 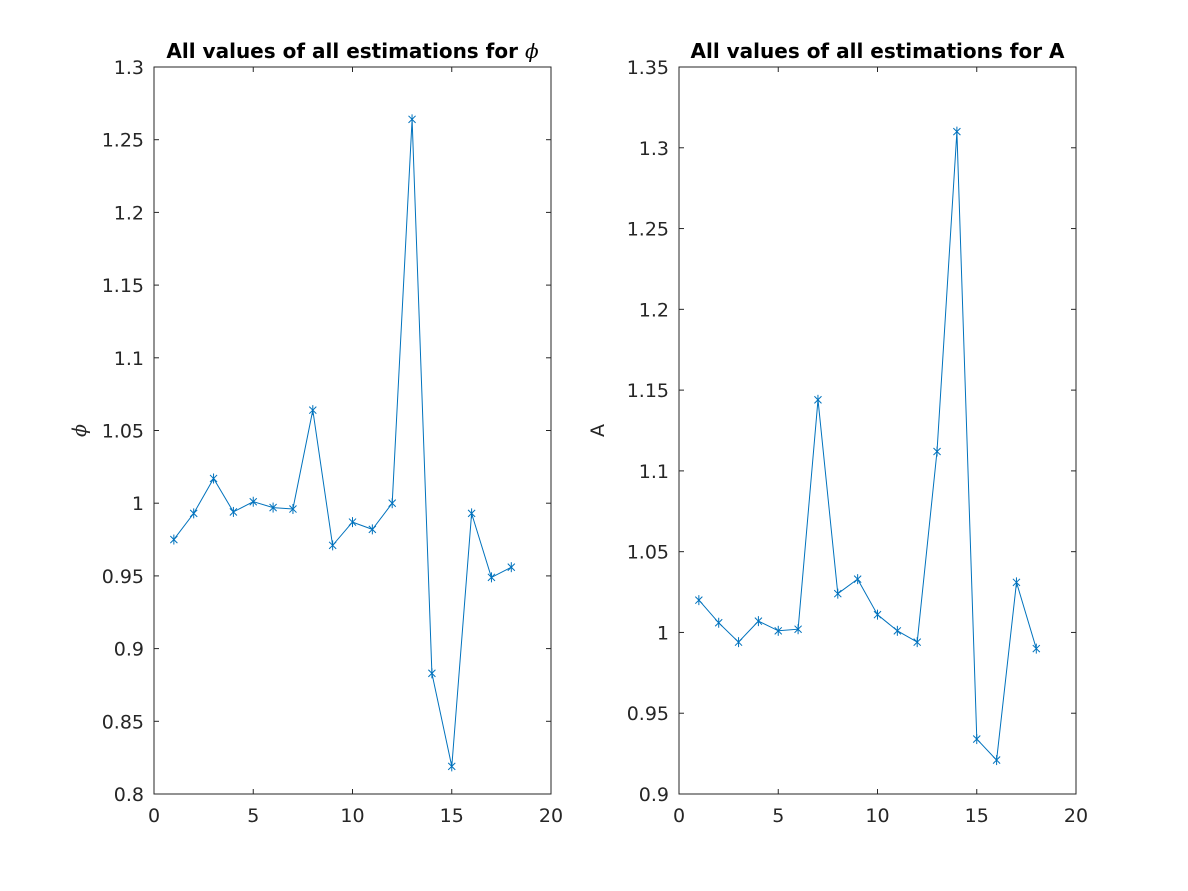 I want to click on chart-title: All values of all estimations for A, so click(x=877, y=51).